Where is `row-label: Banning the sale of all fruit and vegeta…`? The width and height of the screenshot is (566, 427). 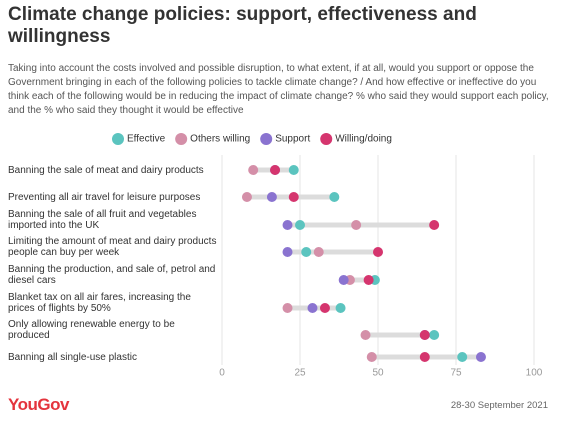
row-label: Banning the sale of all fruit and vegeta… is located at coordinates (102, 220).